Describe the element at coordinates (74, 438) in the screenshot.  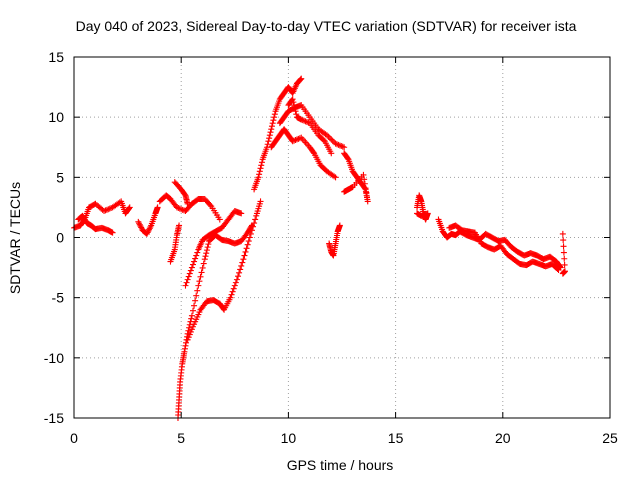
I see `x-tick-label: 0` at that location.